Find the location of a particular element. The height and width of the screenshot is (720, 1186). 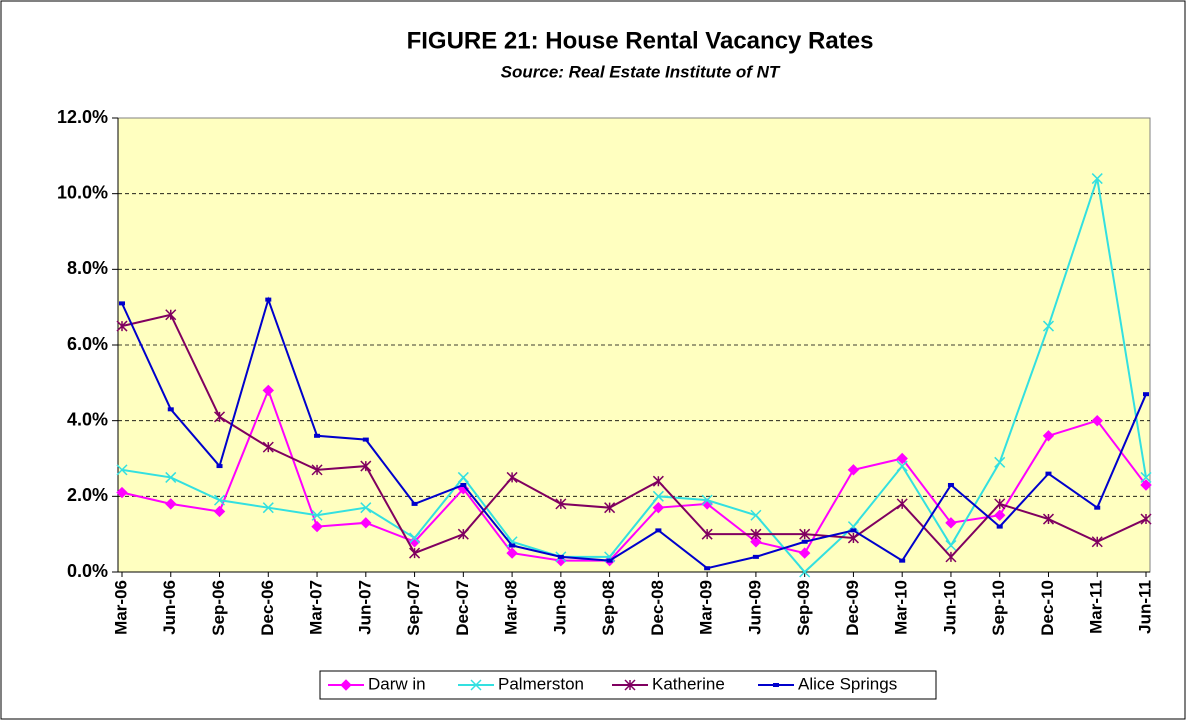

chart-subtitle: Source: Real Estate Institute of NT is located at coordinates (641, 71).